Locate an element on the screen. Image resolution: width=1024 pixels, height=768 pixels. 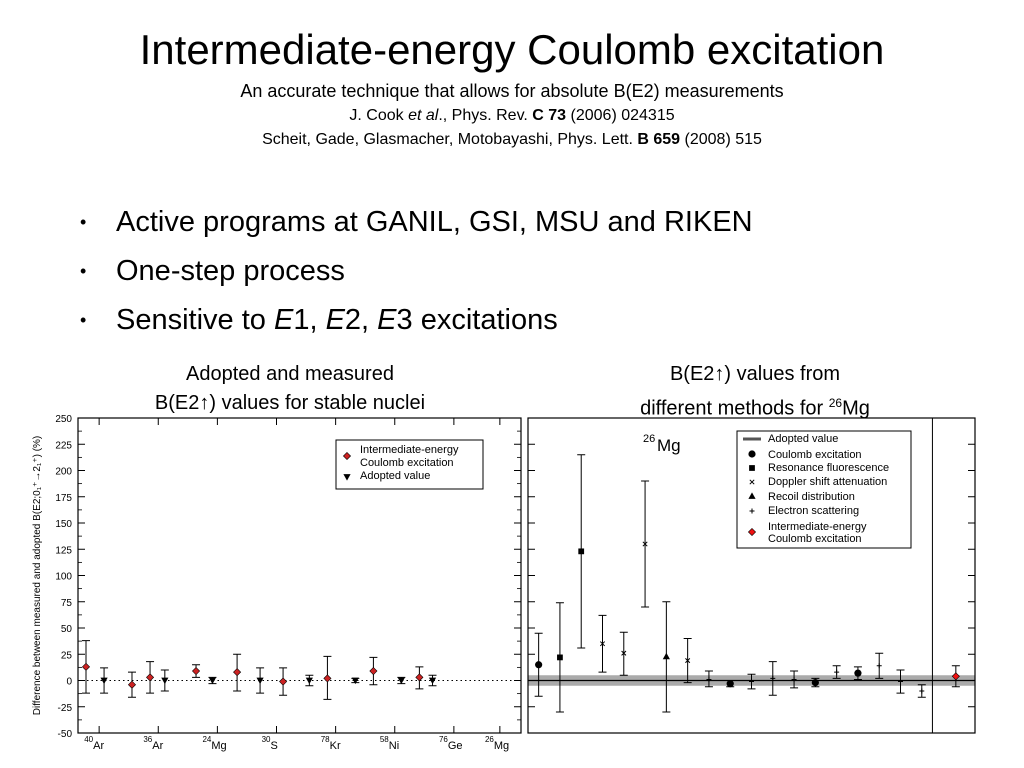
legend-entry: Coulomb excitation is located at coordinates (815, 455).